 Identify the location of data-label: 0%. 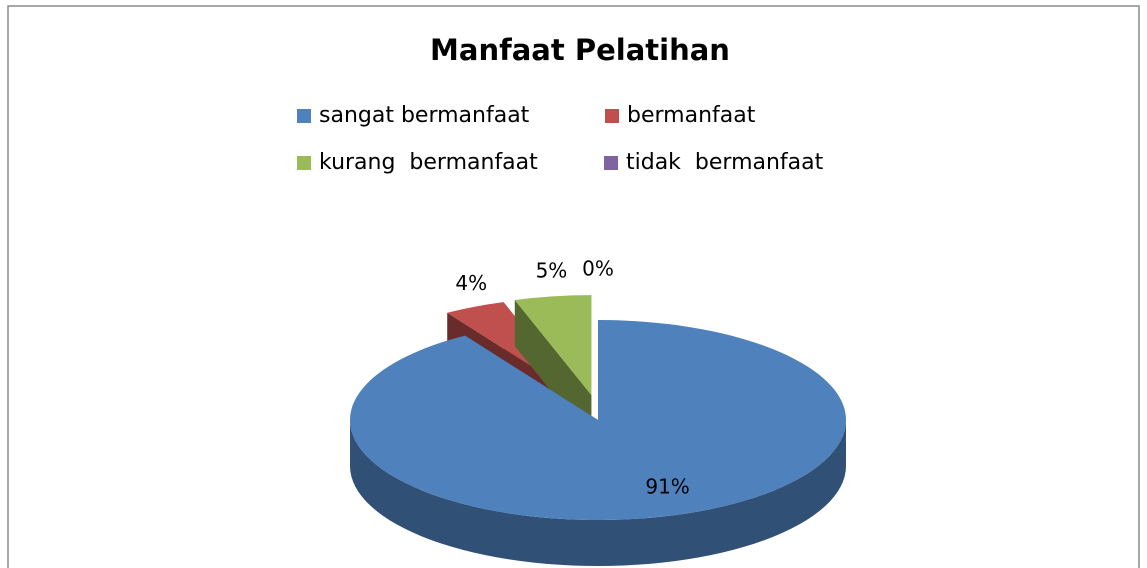
(598, 269).